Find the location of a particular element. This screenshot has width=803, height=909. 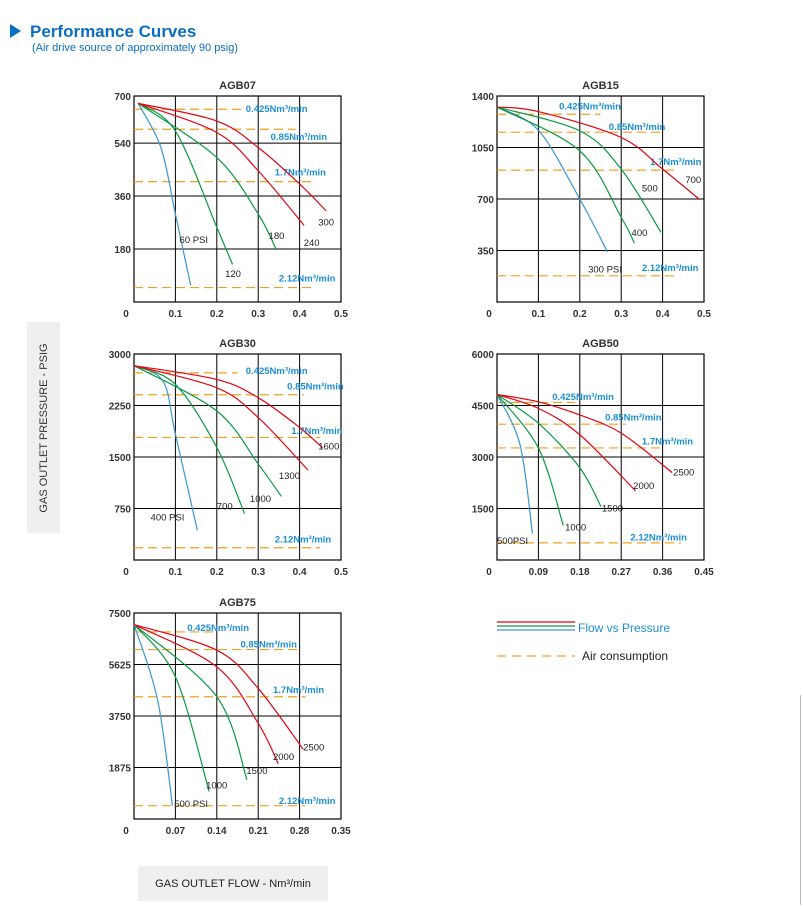

curve-label: 500 is located at coordinates (650, 189).